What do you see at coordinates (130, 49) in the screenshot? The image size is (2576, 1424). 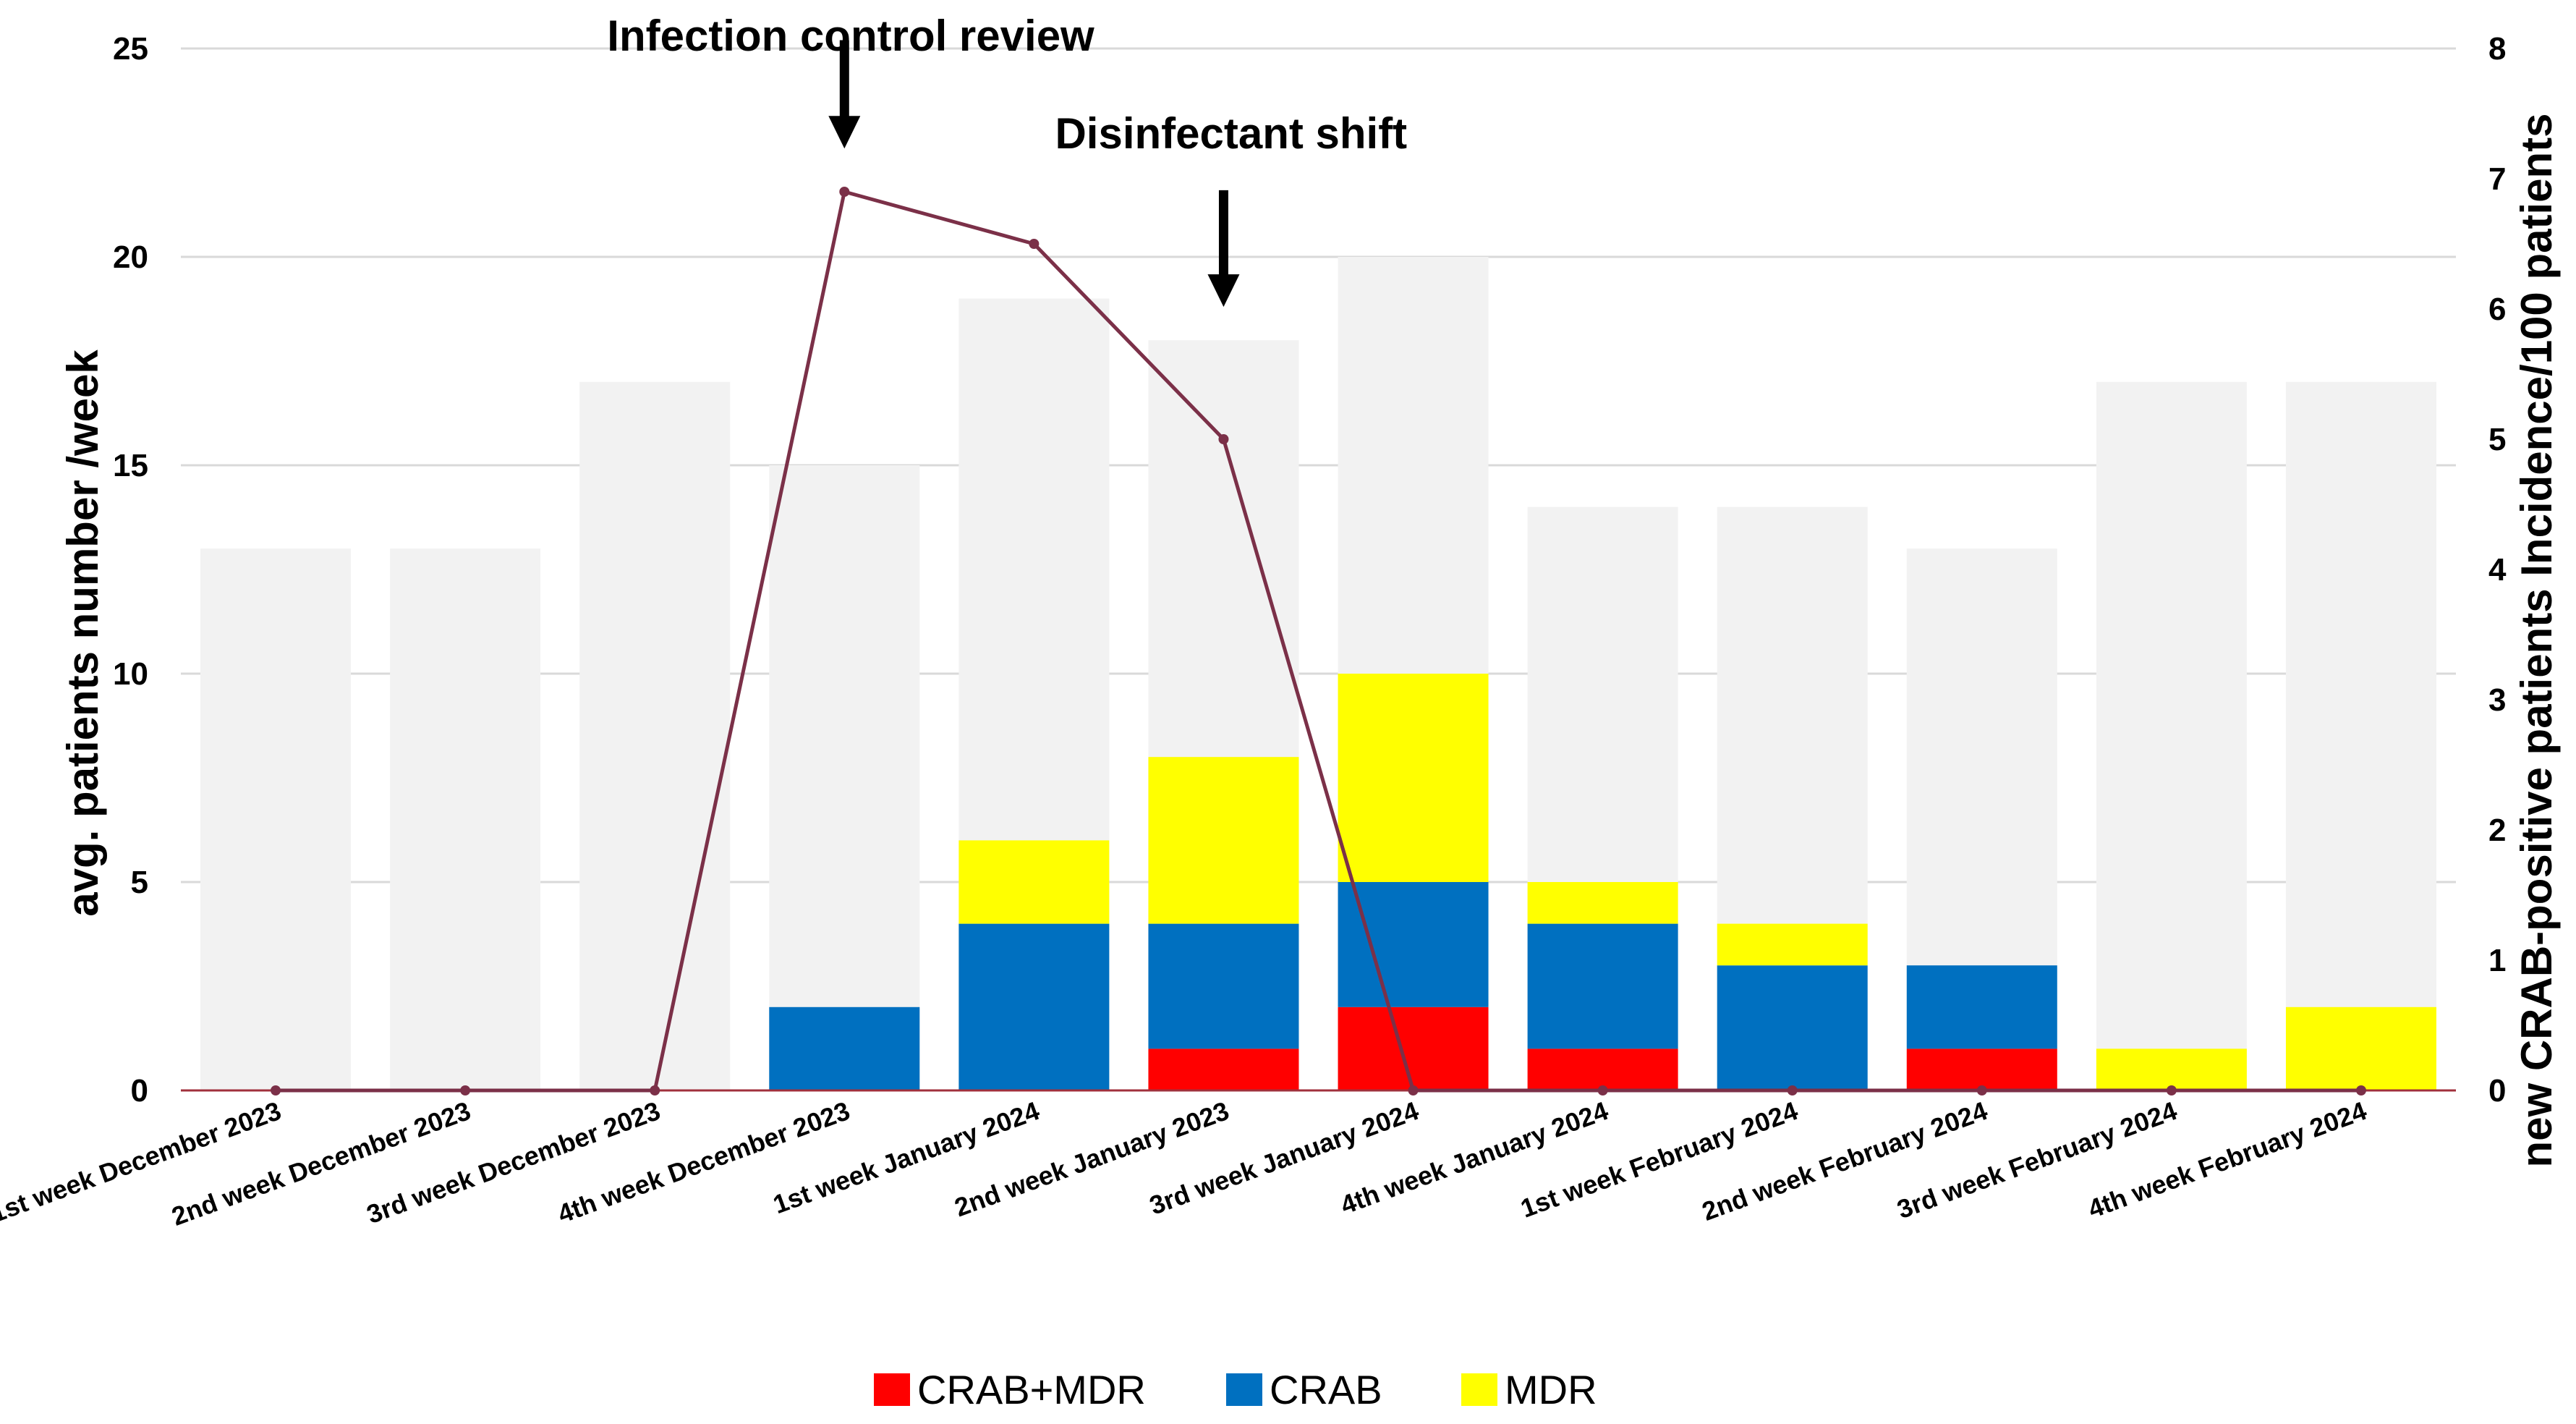 I see `y-tick-label: 25` at bounding box center [130, 49].